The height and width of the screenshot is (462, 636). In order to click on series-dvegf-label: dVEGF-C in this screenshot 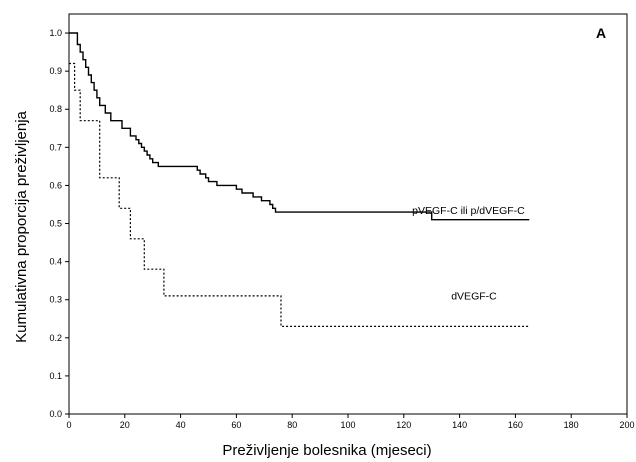, I will do `click(474, 297)`.